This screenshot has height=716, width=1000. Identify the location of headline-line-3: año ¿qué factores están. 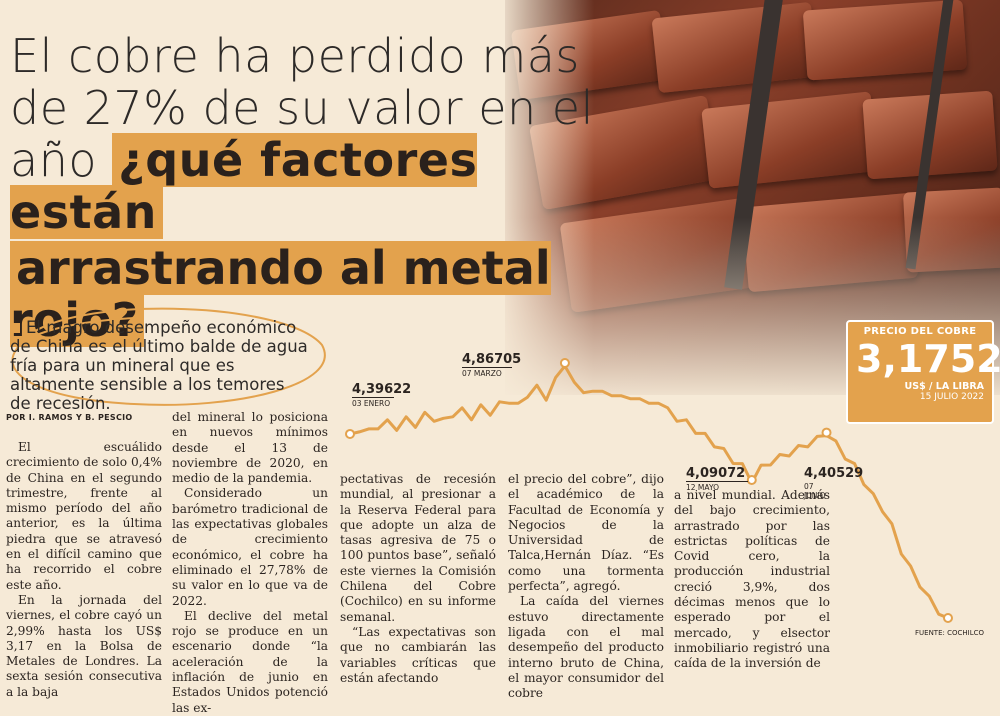
(310, 186).